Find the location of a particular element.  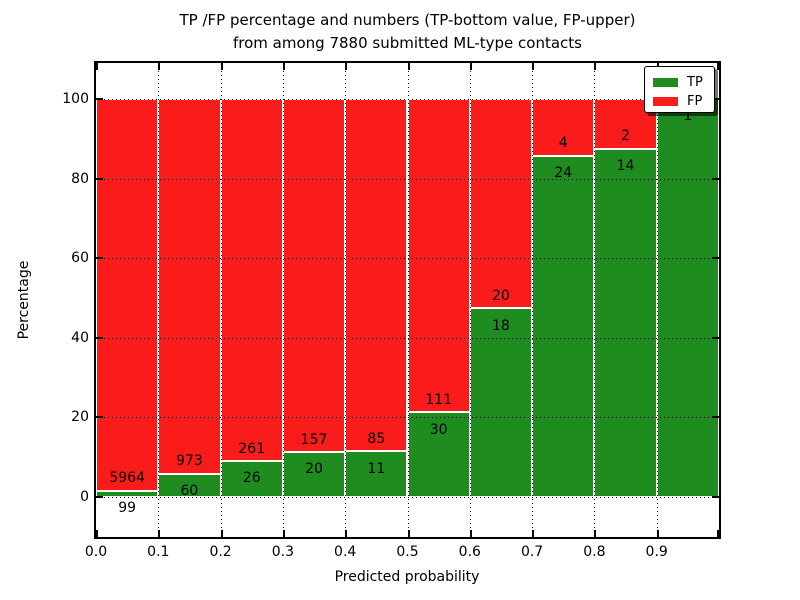

fp-count-label: 157 is located at coordinates (314, 439).